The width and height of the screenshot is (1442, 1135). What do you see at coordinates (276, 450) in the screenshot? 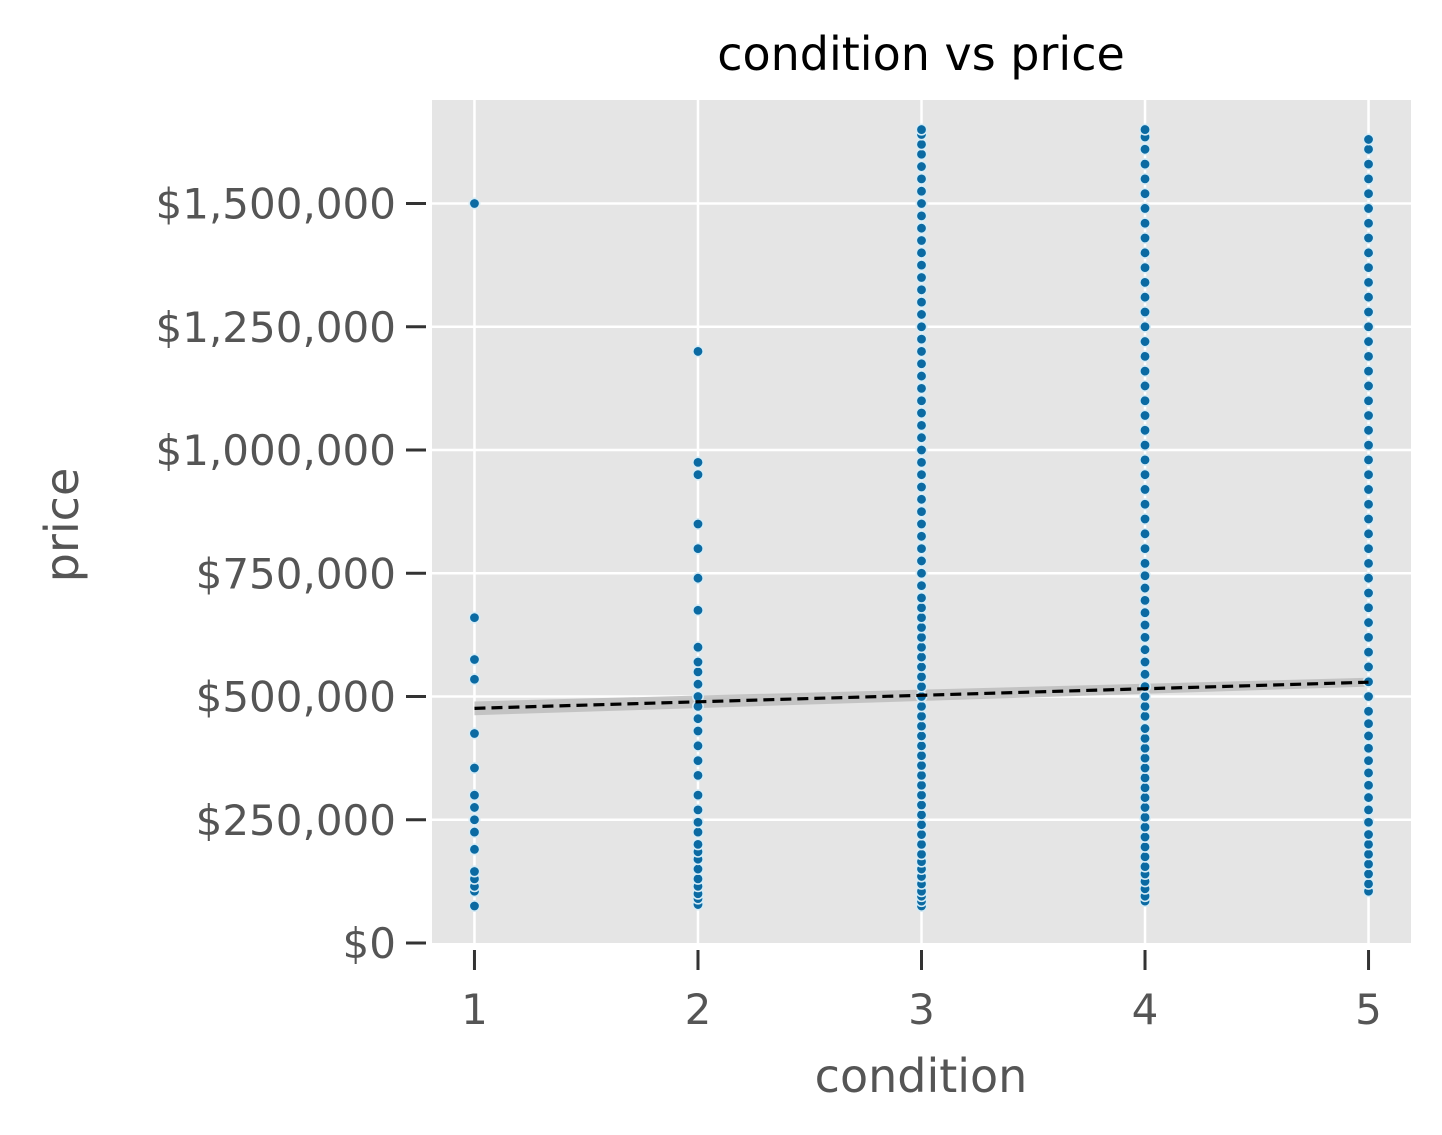
I see `y-tick-label: $1,000,000` at bounding box center [276, 450].